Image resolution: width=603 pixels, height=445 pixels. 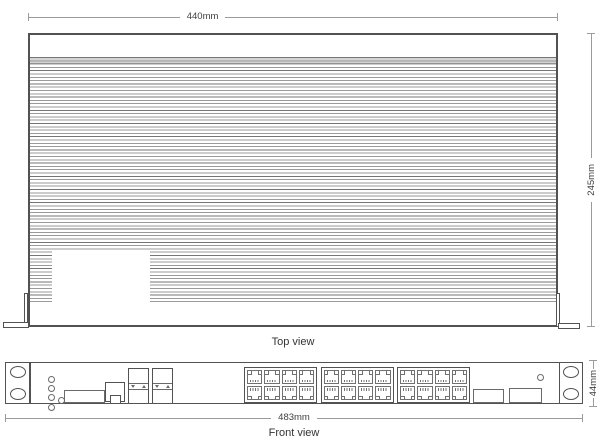 What do you see at coordinates (84, 396) in the screenshot?
I see `label-plate` at bounding box center [84, 396].